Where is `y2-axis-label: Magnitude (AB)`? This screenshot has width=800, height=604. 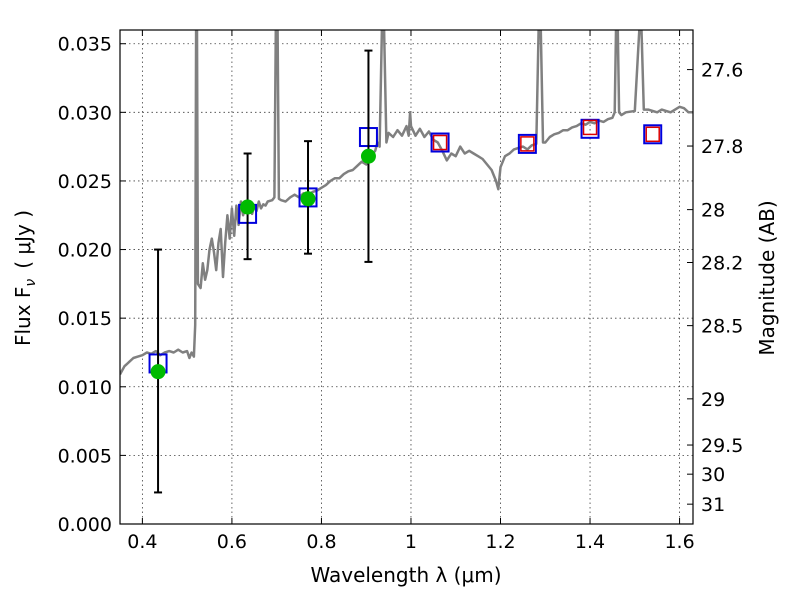
y2-axis-label: Magnitude (AB) is located at coordinates (767, 277).